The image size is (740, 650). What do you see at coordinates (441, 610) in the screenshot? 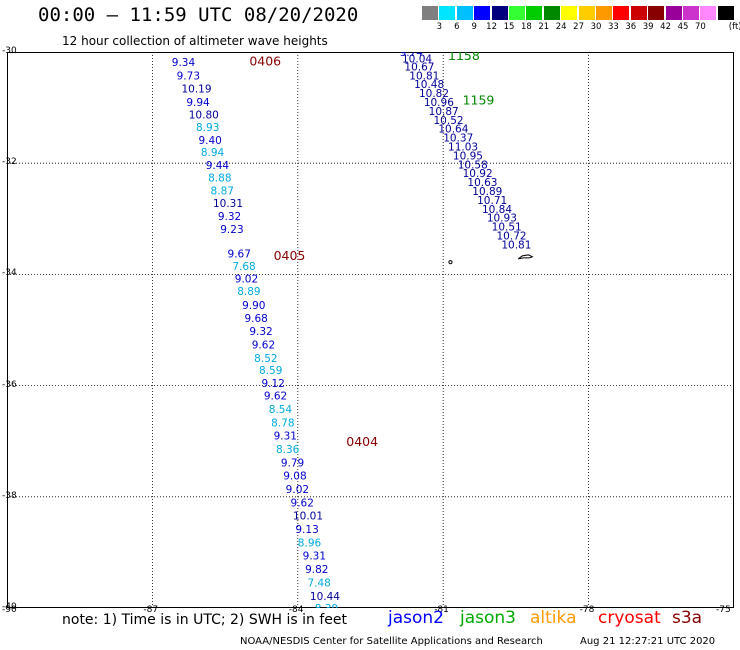
I see `longitude-tick-label: -81` at bounding box center [441, 610].